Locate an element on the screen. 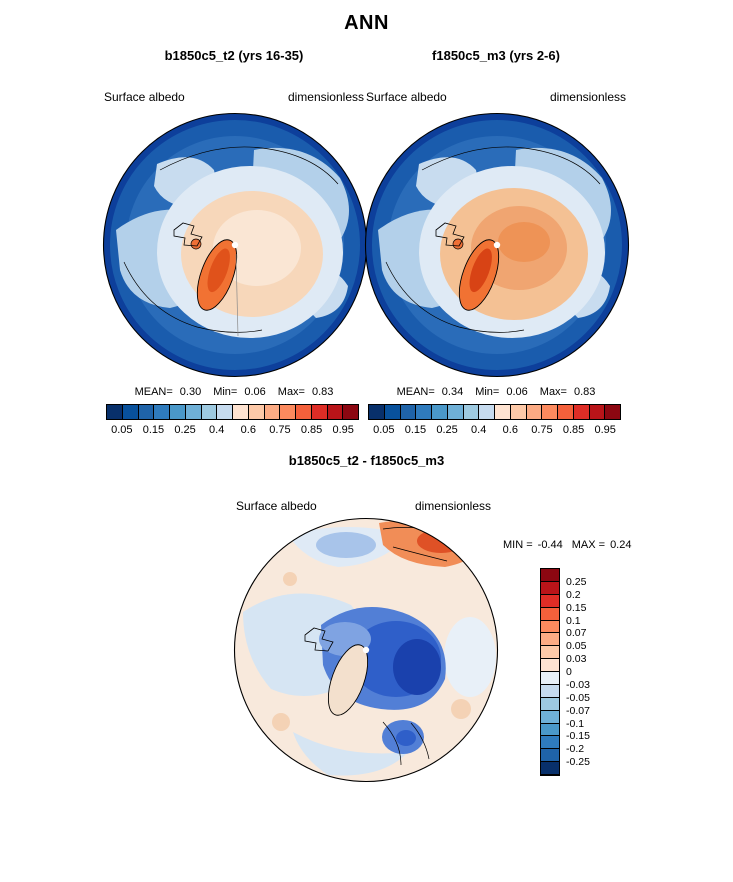  colorbar-tick-label: -0.05 is located at coordinates (578, 697).